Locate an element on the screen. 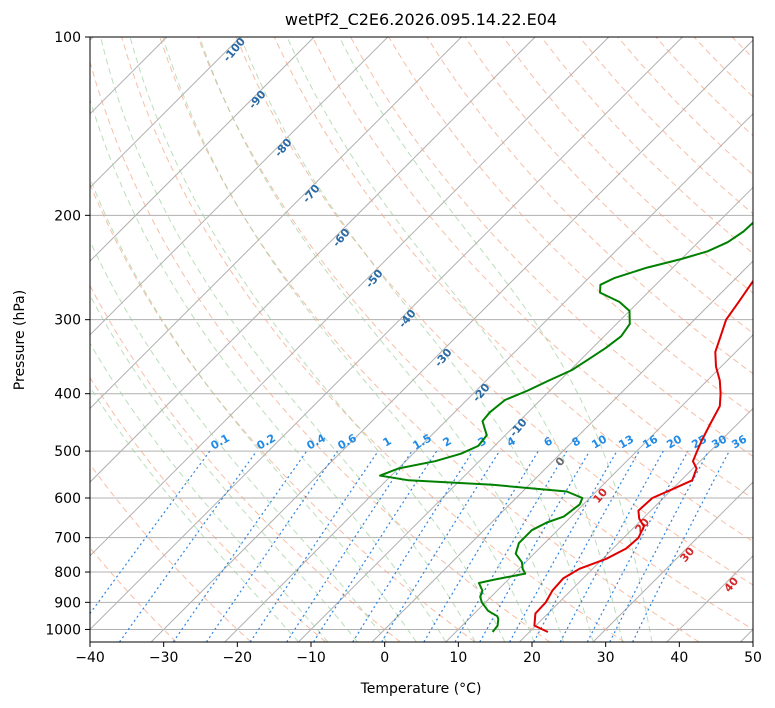 The width and height of the screenshot is (775, 708). mixing-ratio-label: 10 is located at coordinates (599, 441).